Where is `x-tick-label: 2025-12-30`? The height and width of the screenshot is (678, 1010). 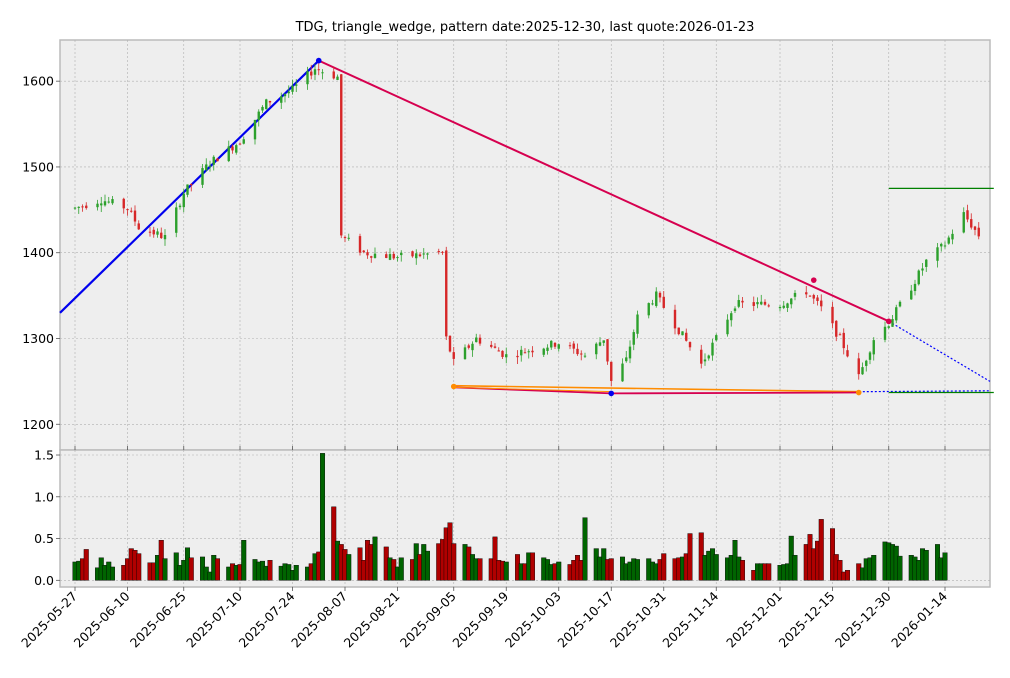
x-tick-label: 2025-12-30 is located at coordinates (863, 619).